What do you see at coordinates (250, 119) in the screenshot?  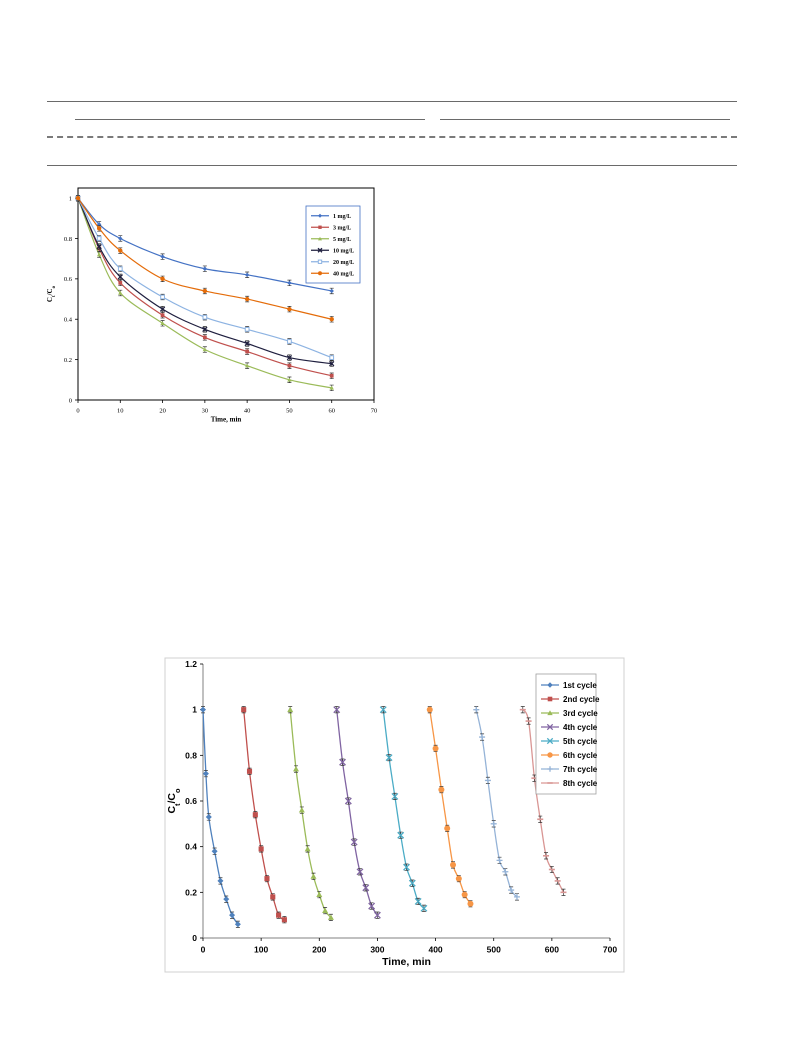 I see `table-group-rule-left` at bounding box center [250, 119].